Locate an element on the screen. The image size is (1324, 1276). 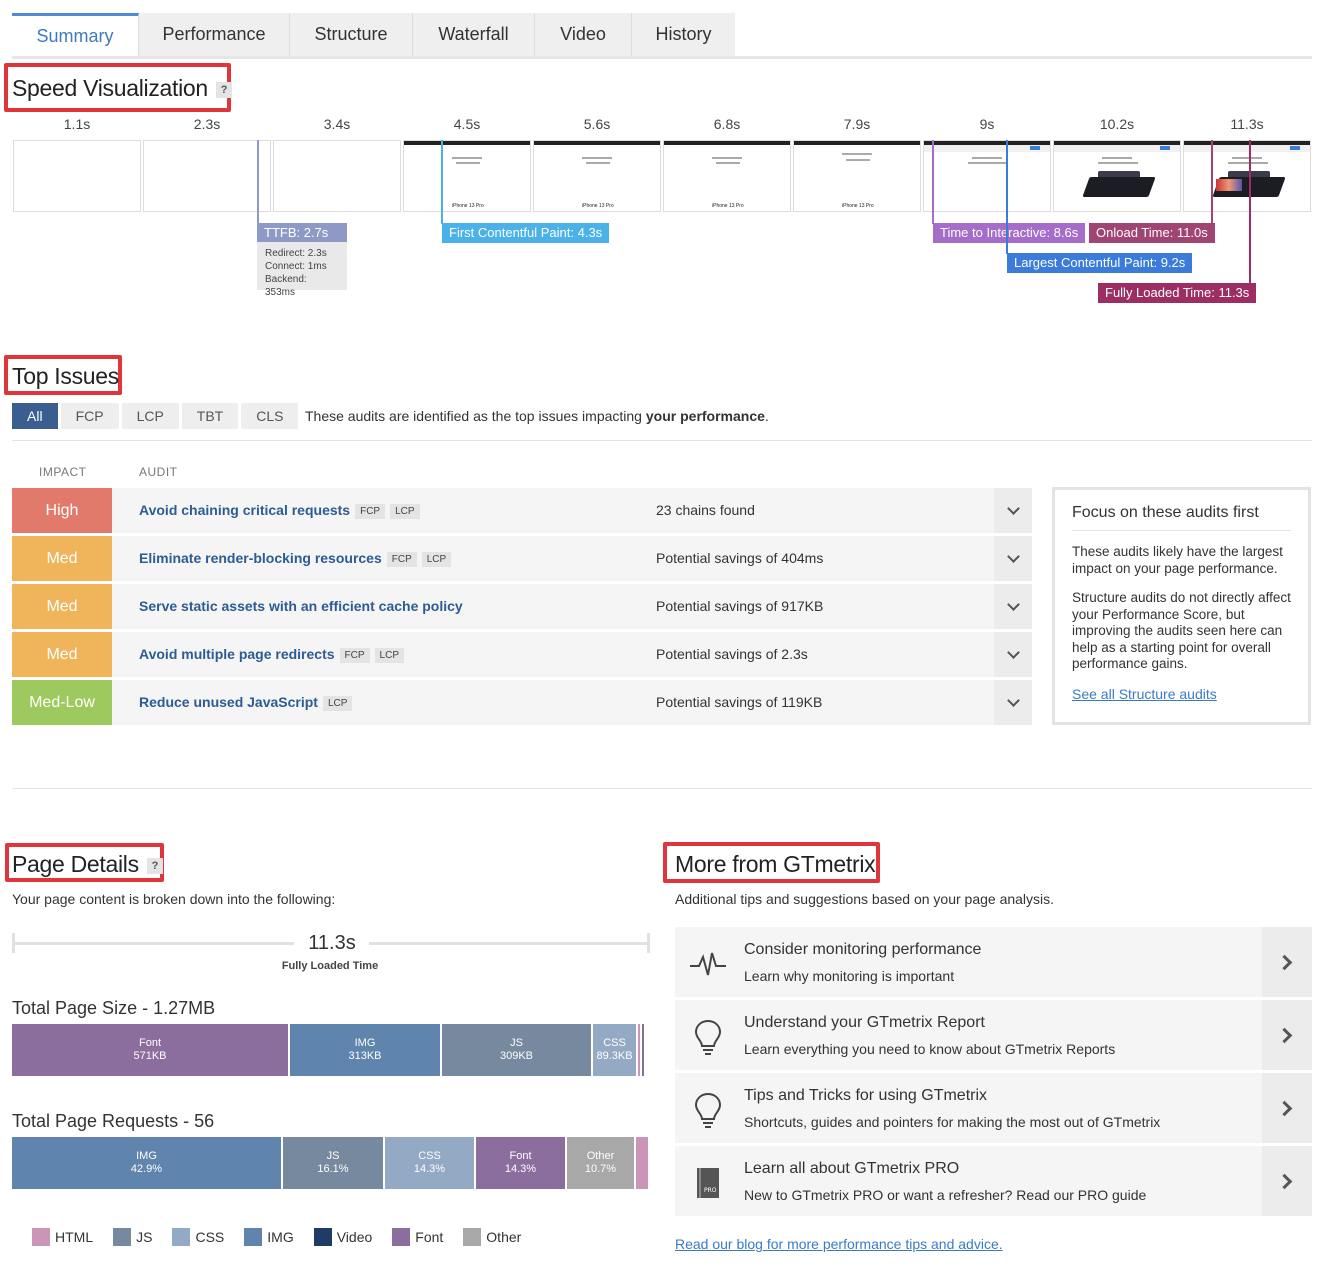
filter-lcp: LCP is located at coordinates (150, 416).